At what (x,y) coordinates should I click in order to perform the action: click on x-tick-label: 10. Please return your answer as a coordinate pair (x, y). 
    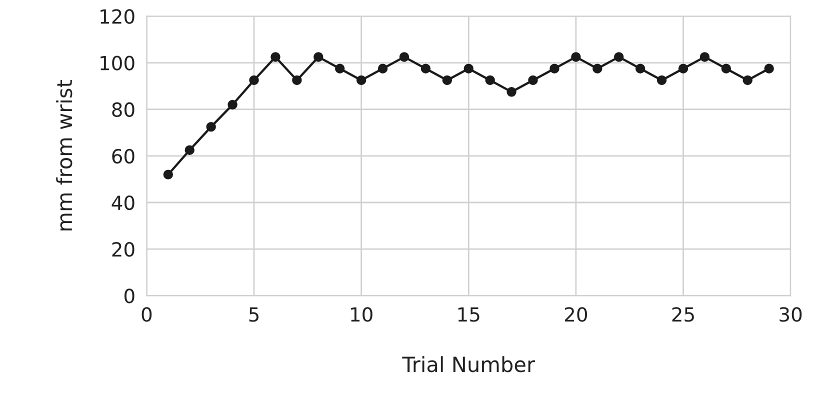
    Looking at the image, I should click on (361, 314).